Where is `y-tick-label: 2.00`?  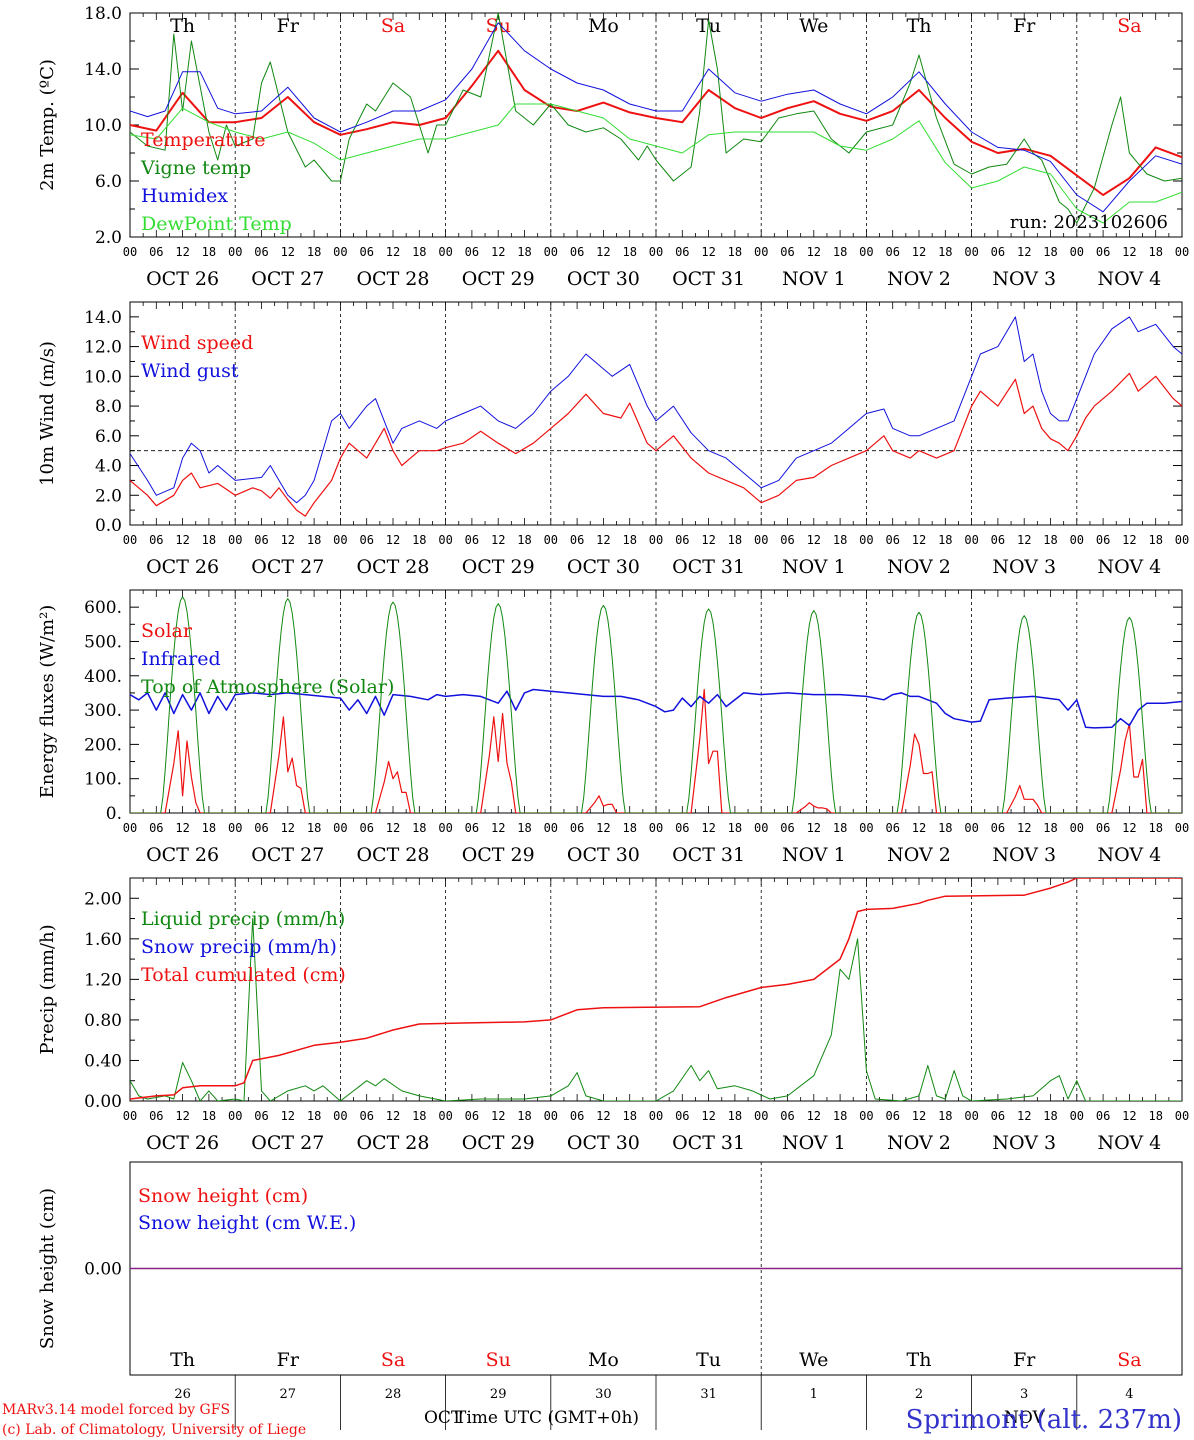 y-tick-label: 2.00 is located at coordinates (103, 899).